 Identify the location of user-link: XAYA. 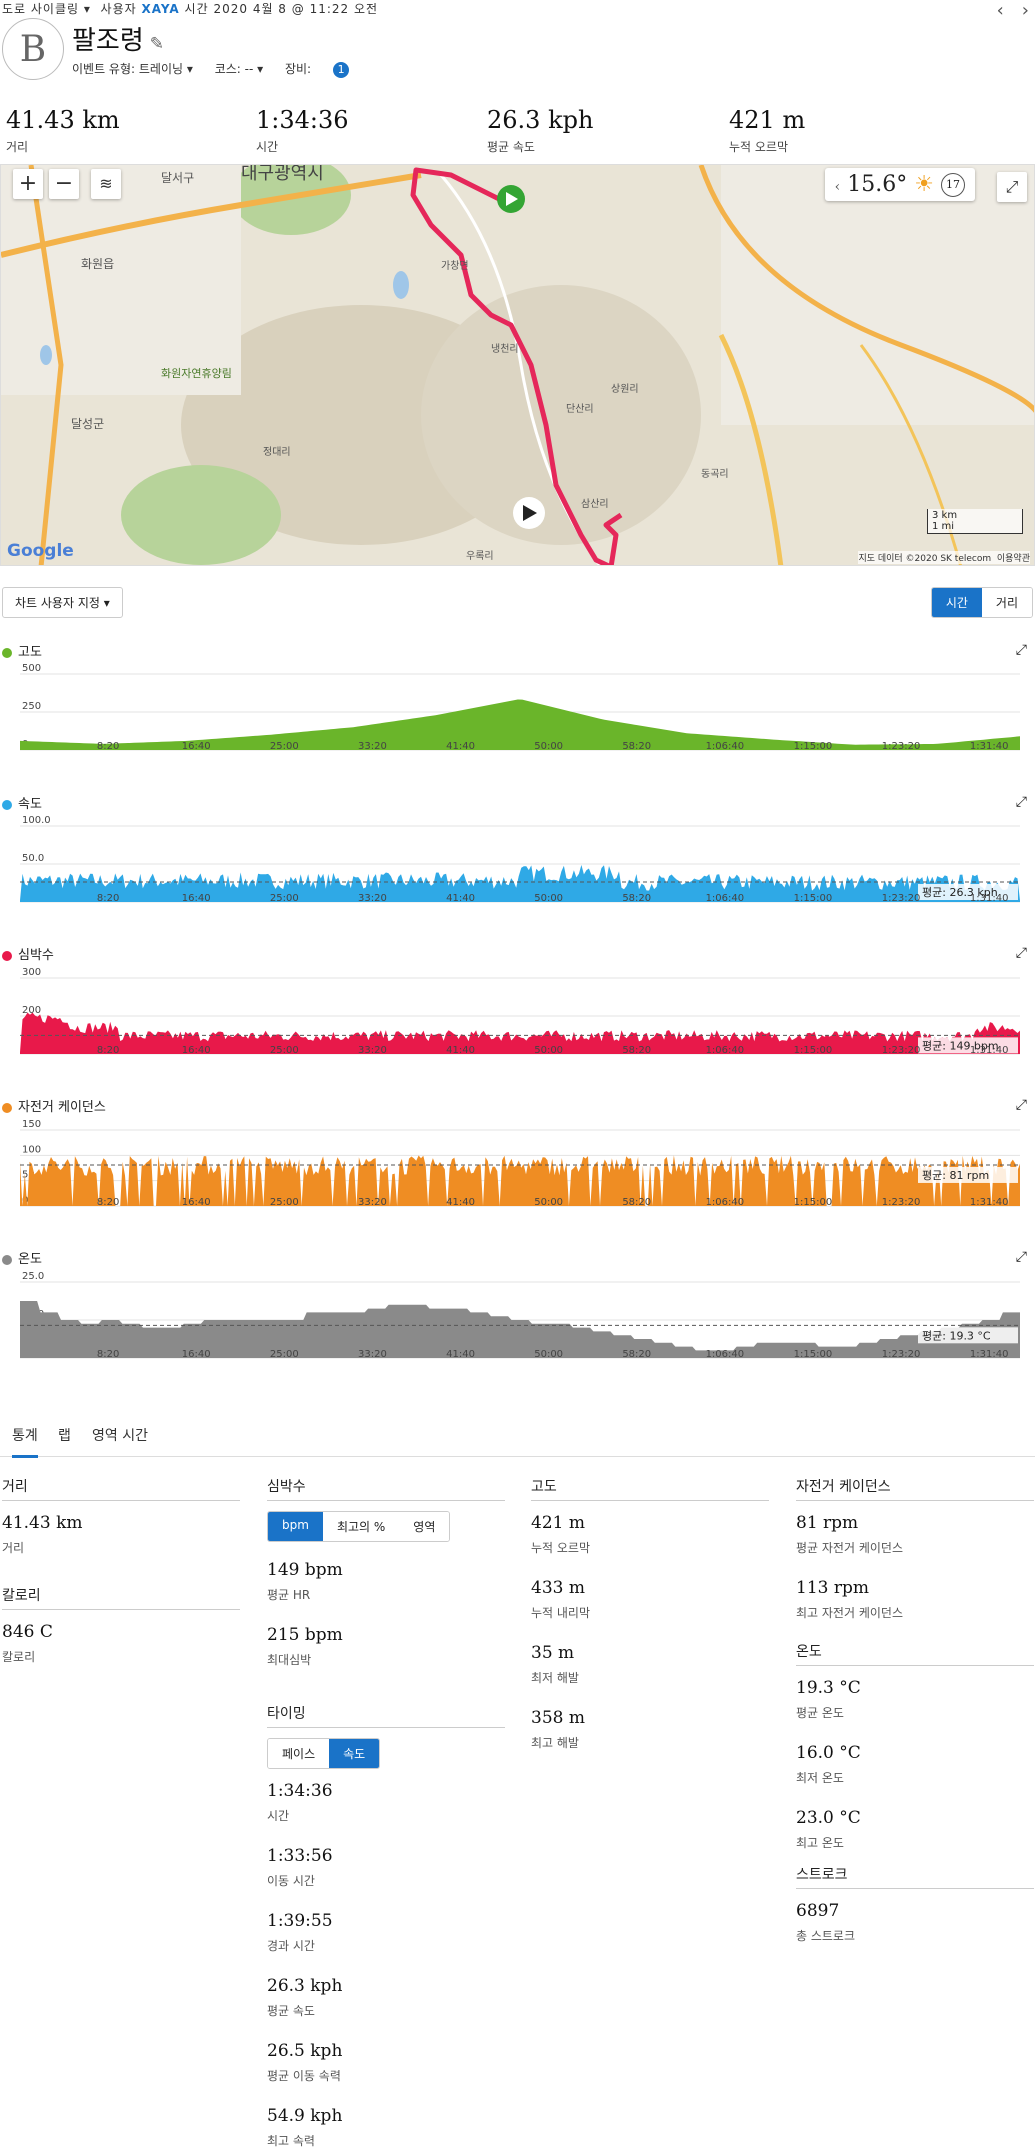
(160, 9).